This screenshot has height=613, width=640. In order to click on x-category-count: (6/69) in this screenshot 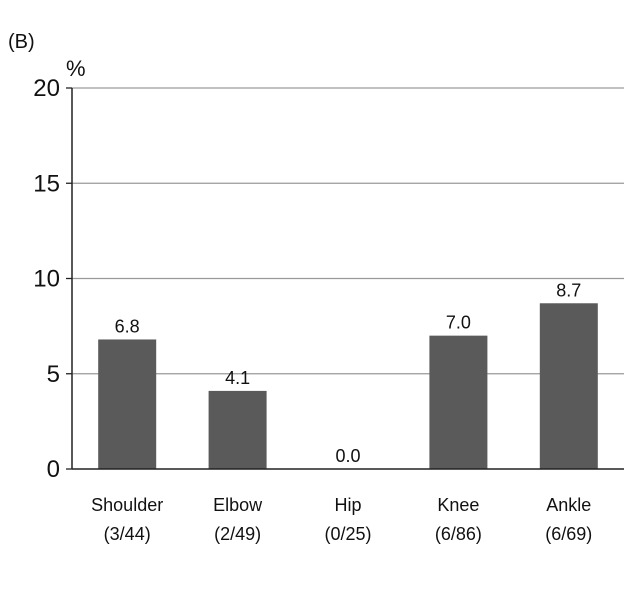, I will do `click(568, 534)`.